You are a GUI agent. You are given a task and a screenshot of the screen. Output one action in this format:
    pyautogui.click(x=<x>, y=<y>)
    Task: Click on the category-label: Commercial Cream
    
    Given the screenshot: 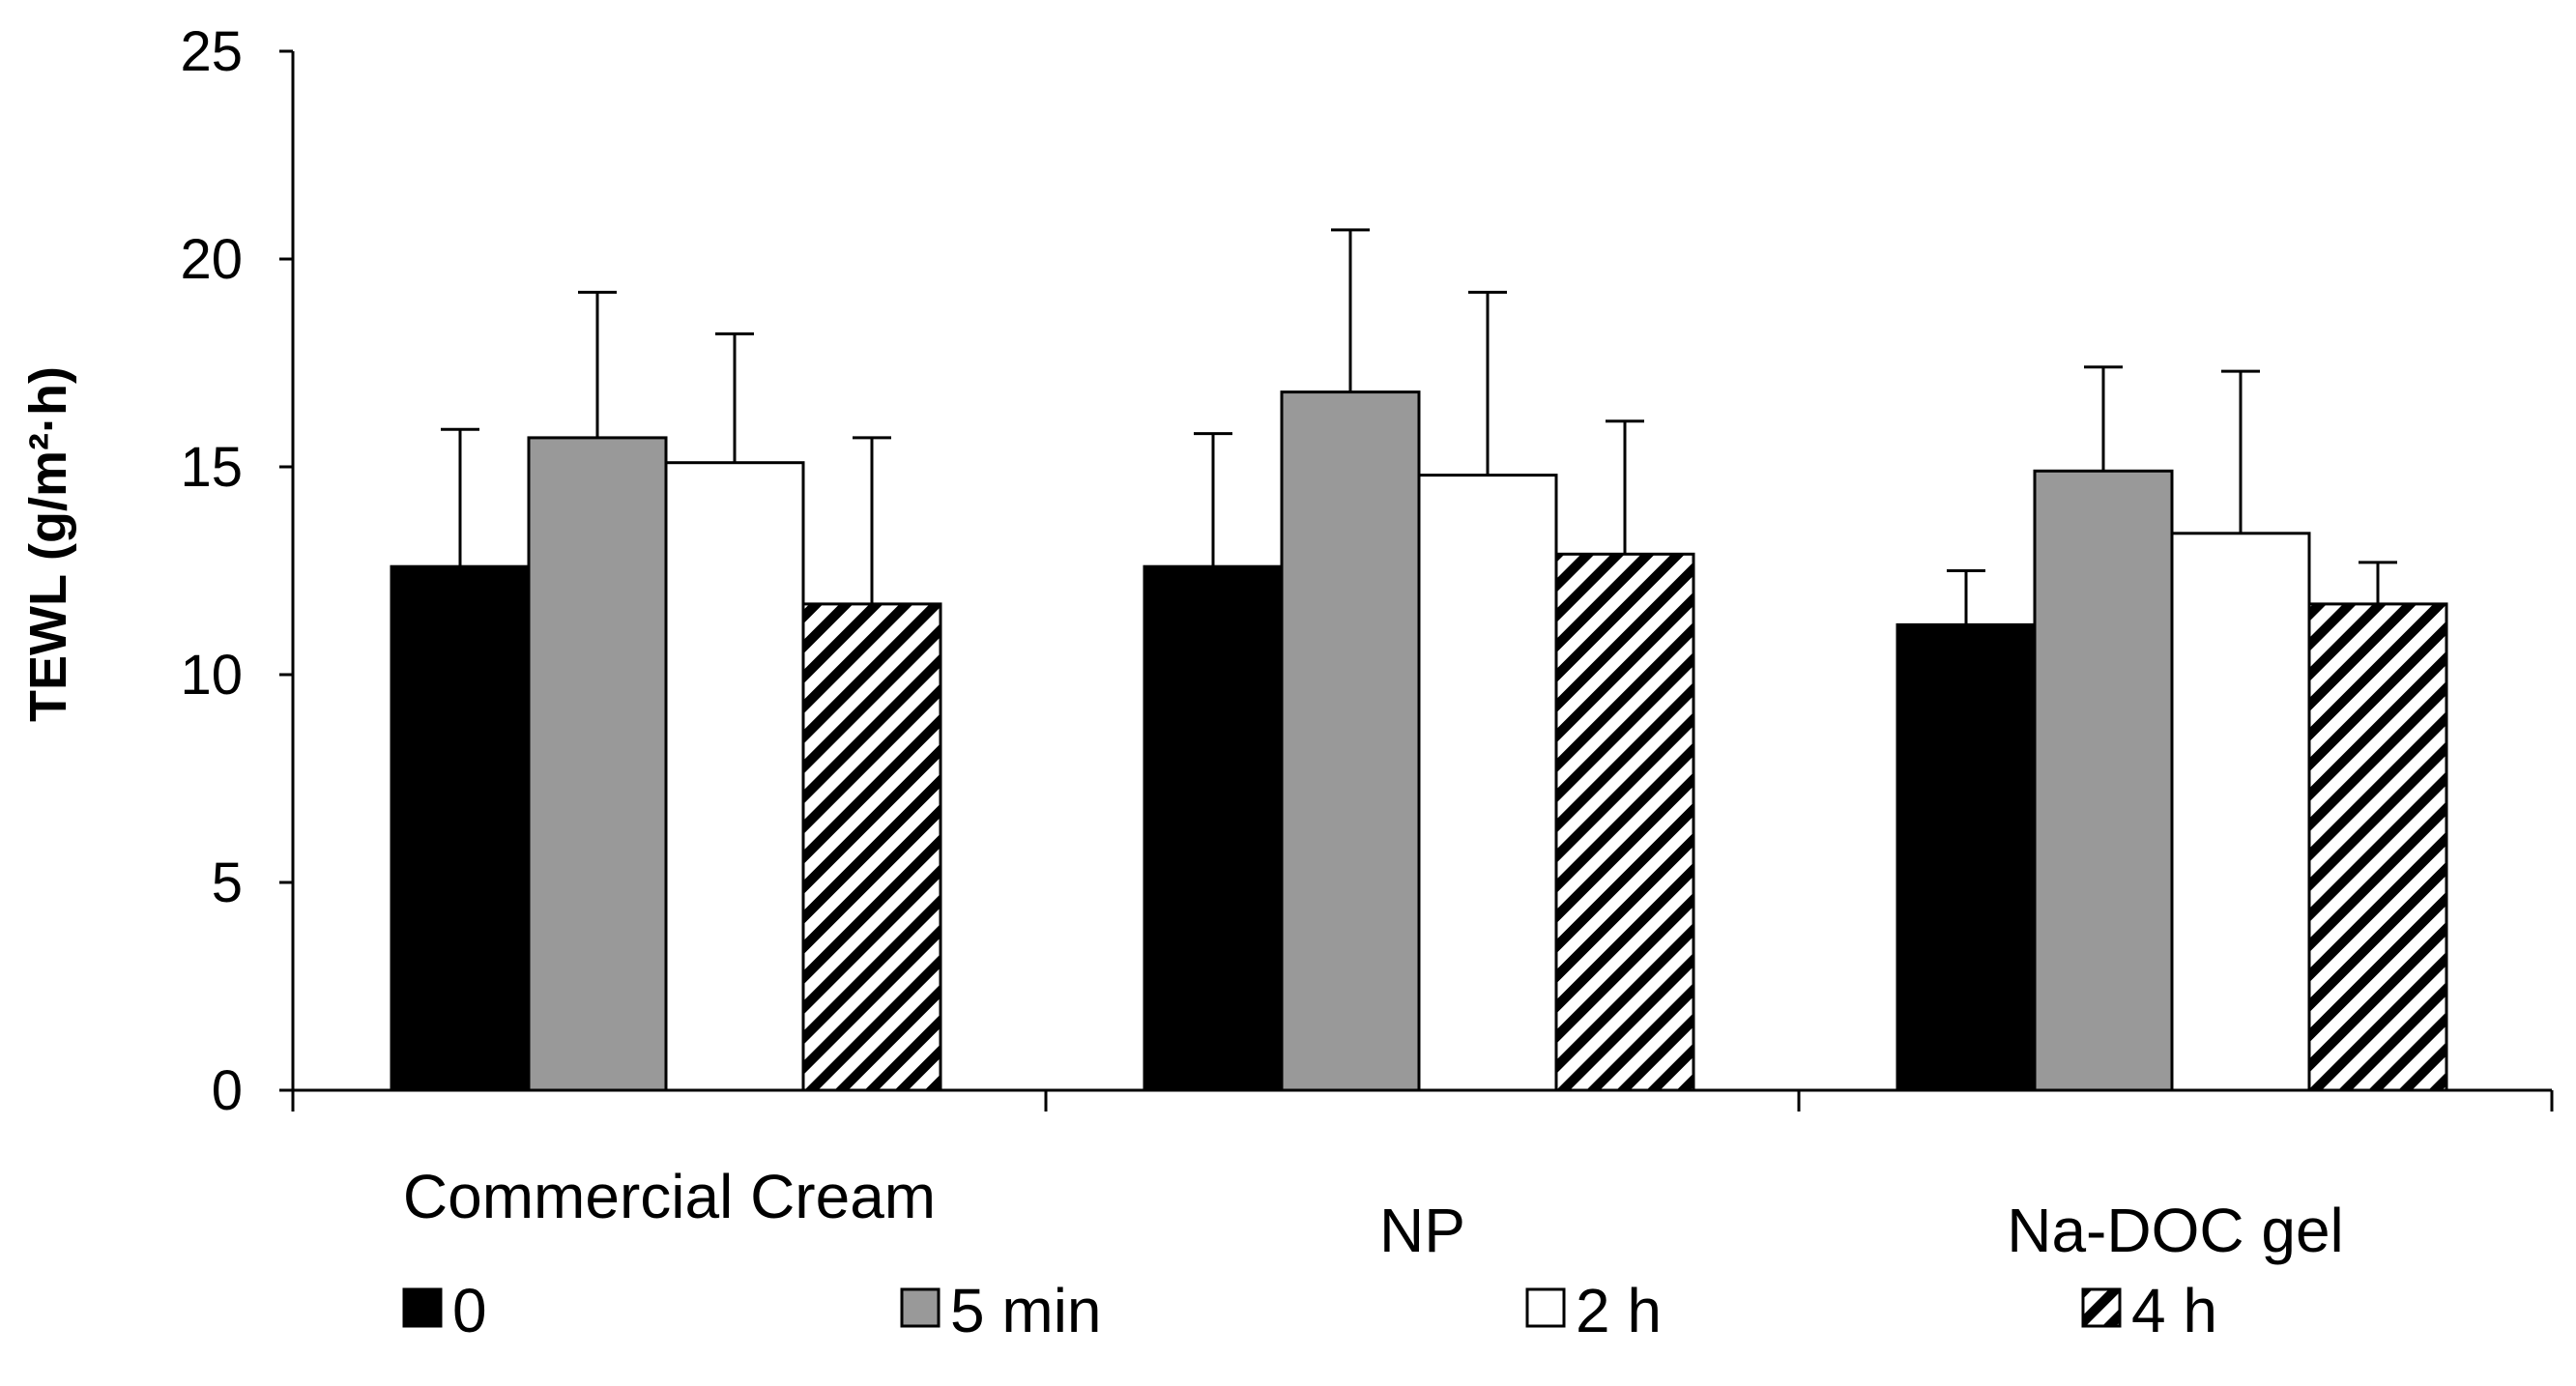 What is the action you would take?
    pyautogui.click(x=669, y=1196)
    